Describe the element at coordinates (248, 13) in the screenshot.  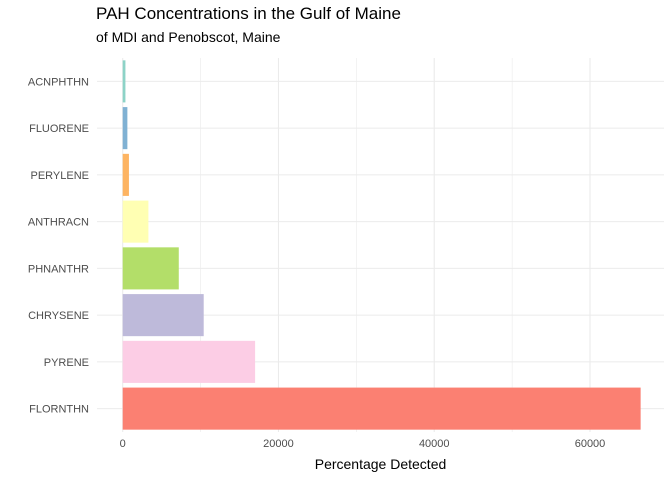
I see `chart-title: PAH Concentrations in the Gulf of Maine` at that location.